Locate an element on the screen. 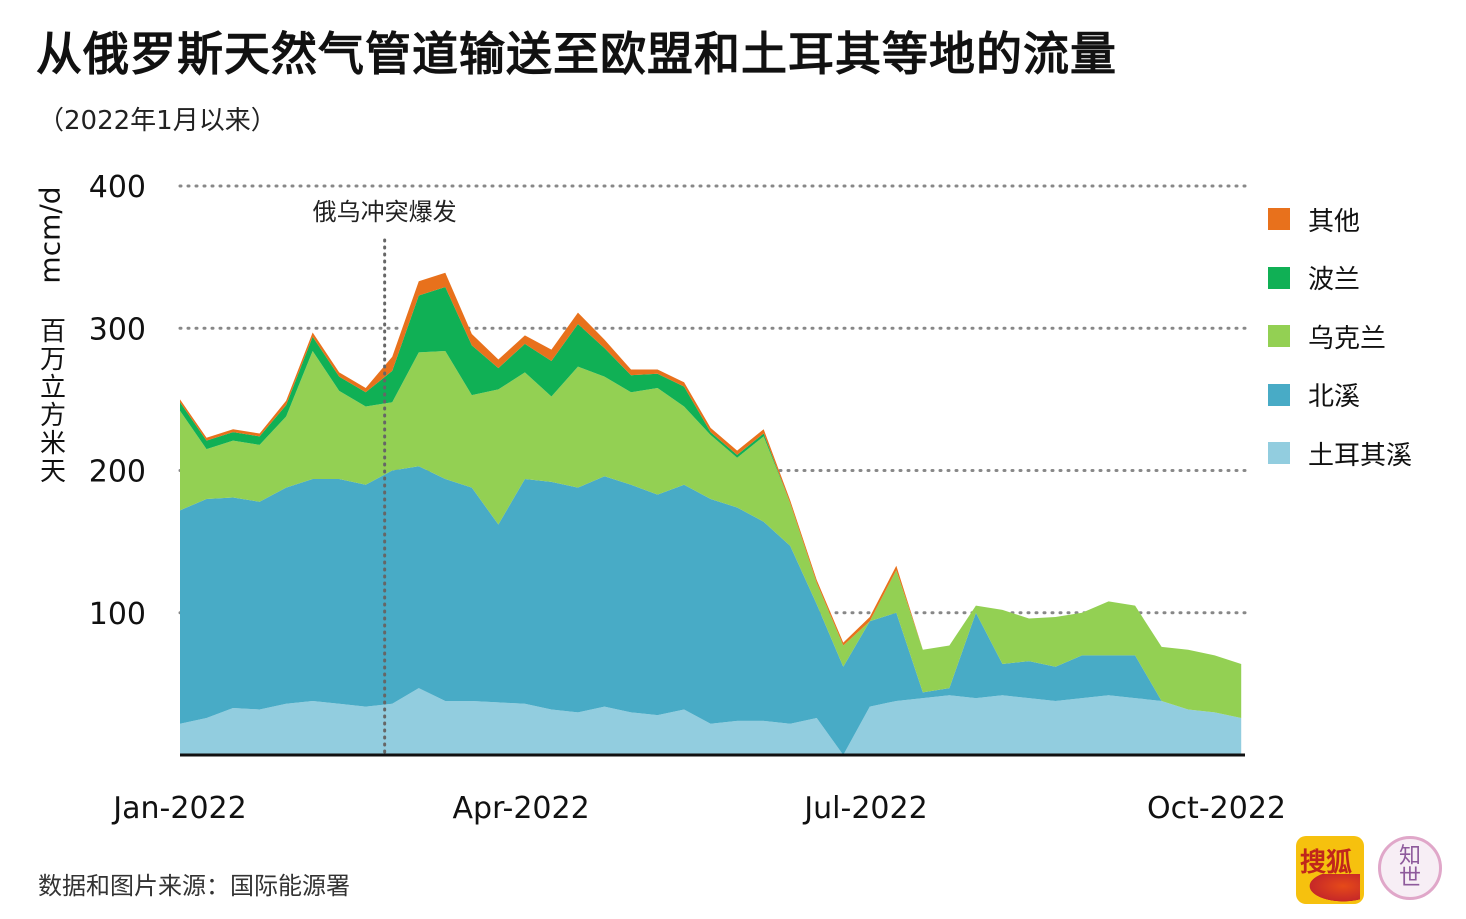 This screenshot has height=919, width=1466. legend-label-turkstream: 土耳其溪 is located at coordinates (1360, 455).